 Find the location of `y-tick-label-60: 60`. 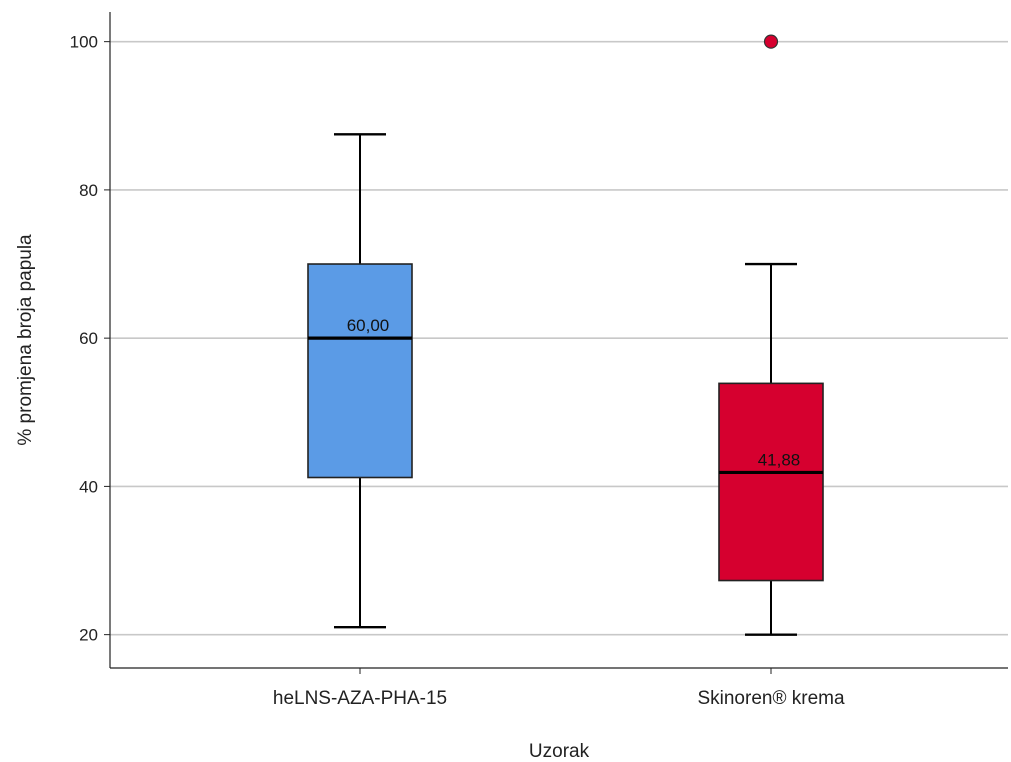

y-tick-label-60: 60 is located at coordinates (88, 338).